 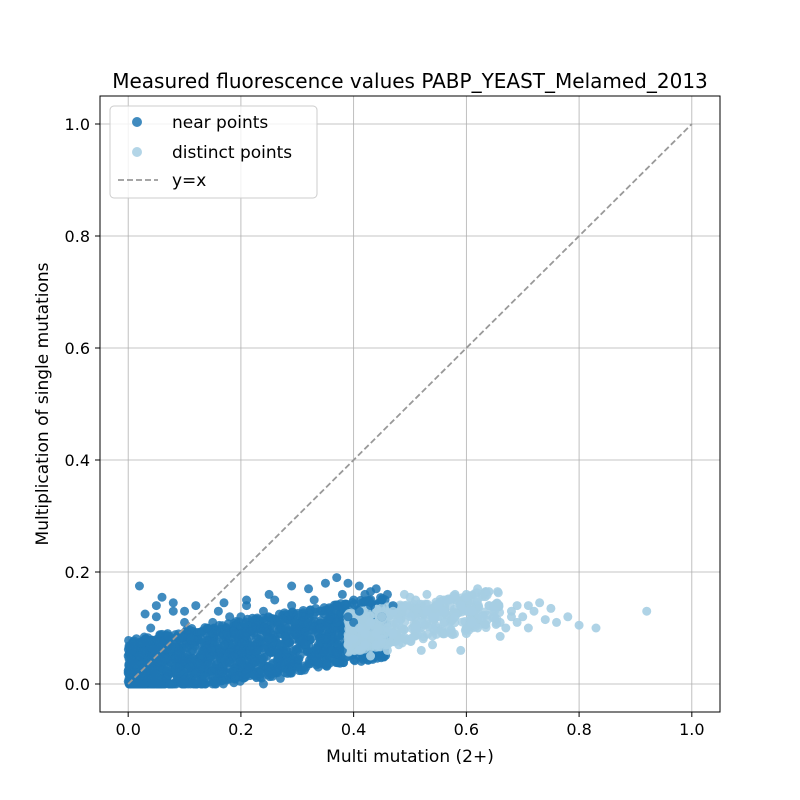 What do you see at coordinates (77, 460) in the screenshot?
I see `y-tick-label: 0.4` at bounding box center [77, 460].